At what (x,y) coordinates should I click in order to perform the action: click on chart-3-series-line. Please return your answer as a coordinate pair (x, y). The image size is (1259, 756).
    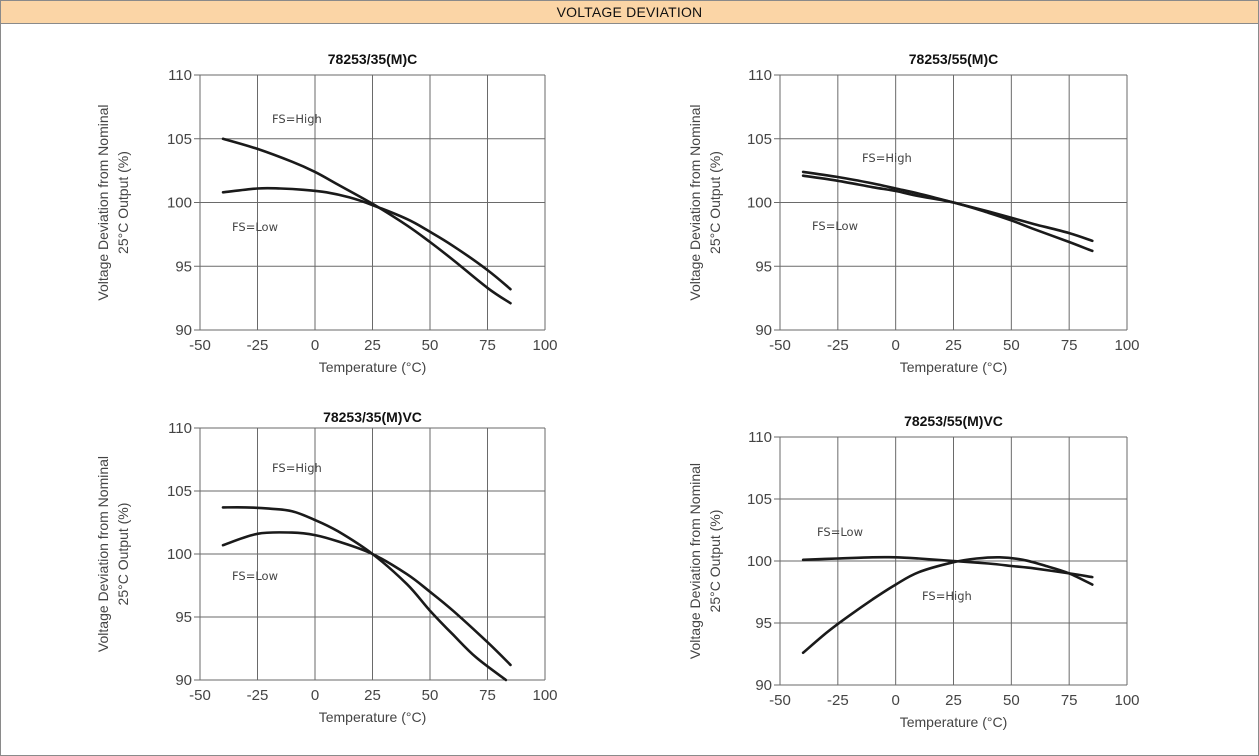
    Looking at the image, I should click on (947, 605).